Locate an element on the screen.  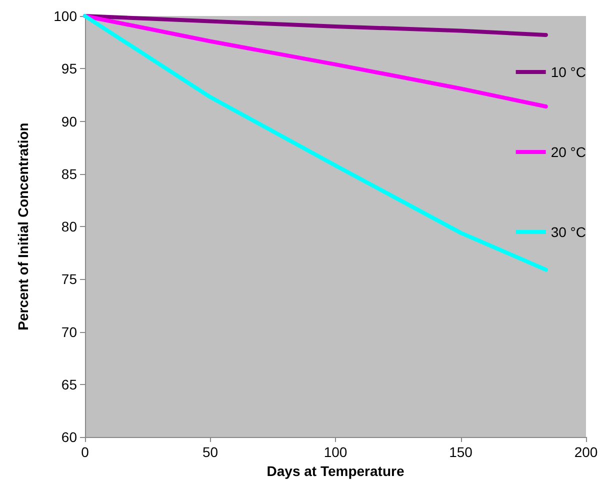
line-series is located at coordinates (315, 61).